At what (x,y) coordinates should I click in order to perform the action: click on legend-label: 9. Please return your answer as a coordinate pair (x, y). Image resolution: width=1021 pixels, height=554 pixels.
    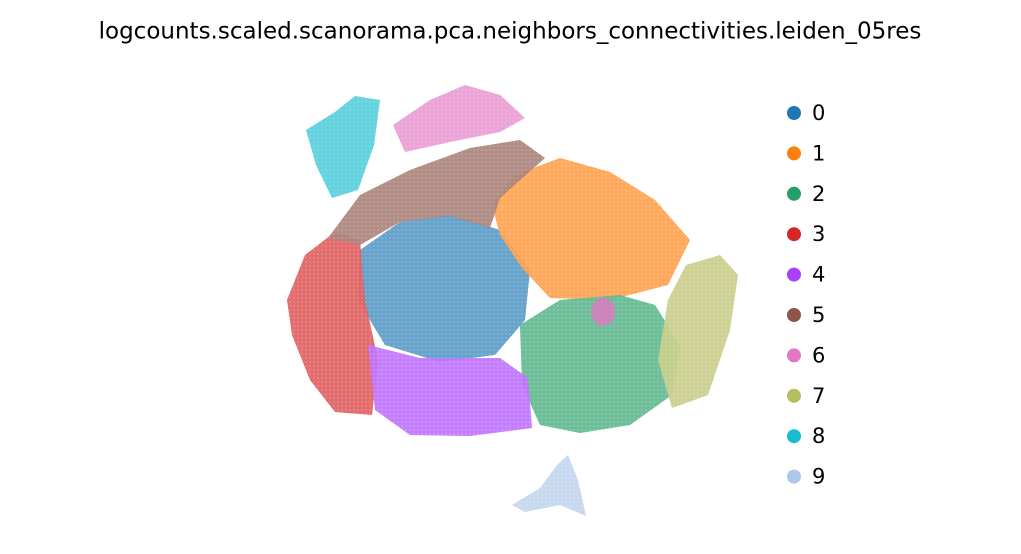
    Looking at the image, I should click on (818, 477).